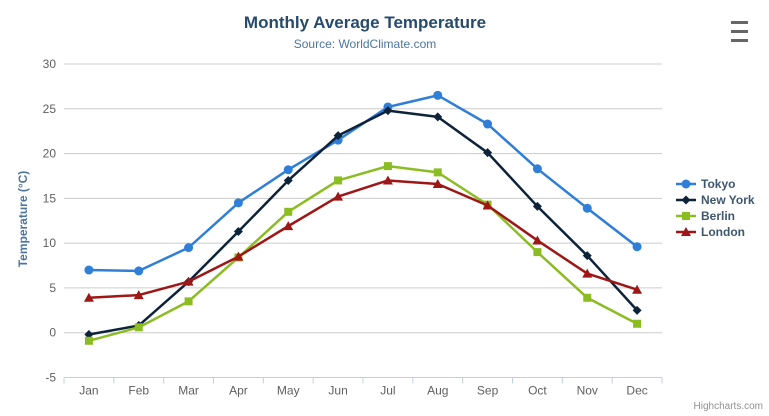  I want to click on credits-link: Highcharts.com, so click(728, 406).